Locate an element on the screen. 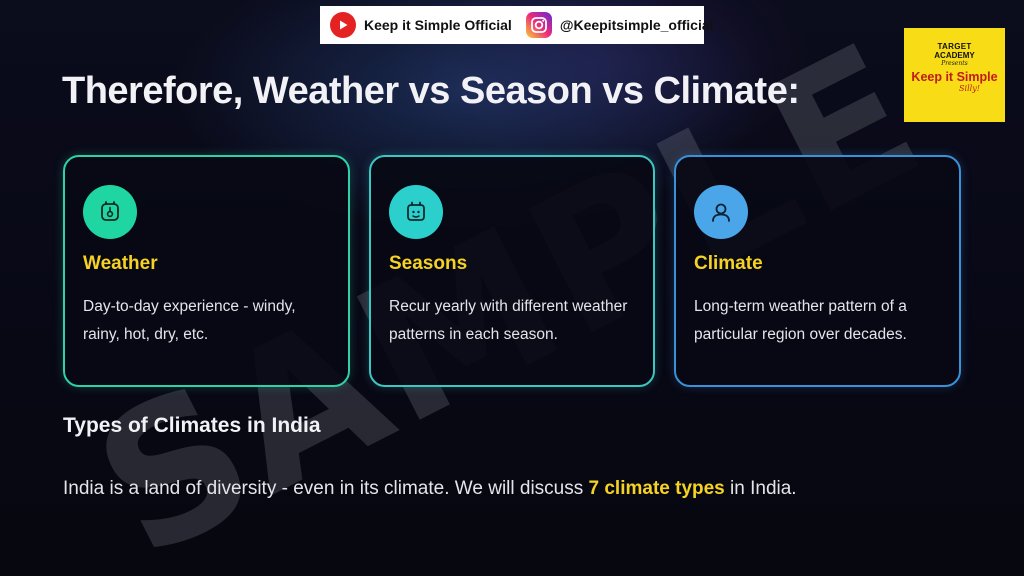 The height and width of the screenshot is (576, 1024). card-heading-weather: Weather is located at coordinates (120, 263).